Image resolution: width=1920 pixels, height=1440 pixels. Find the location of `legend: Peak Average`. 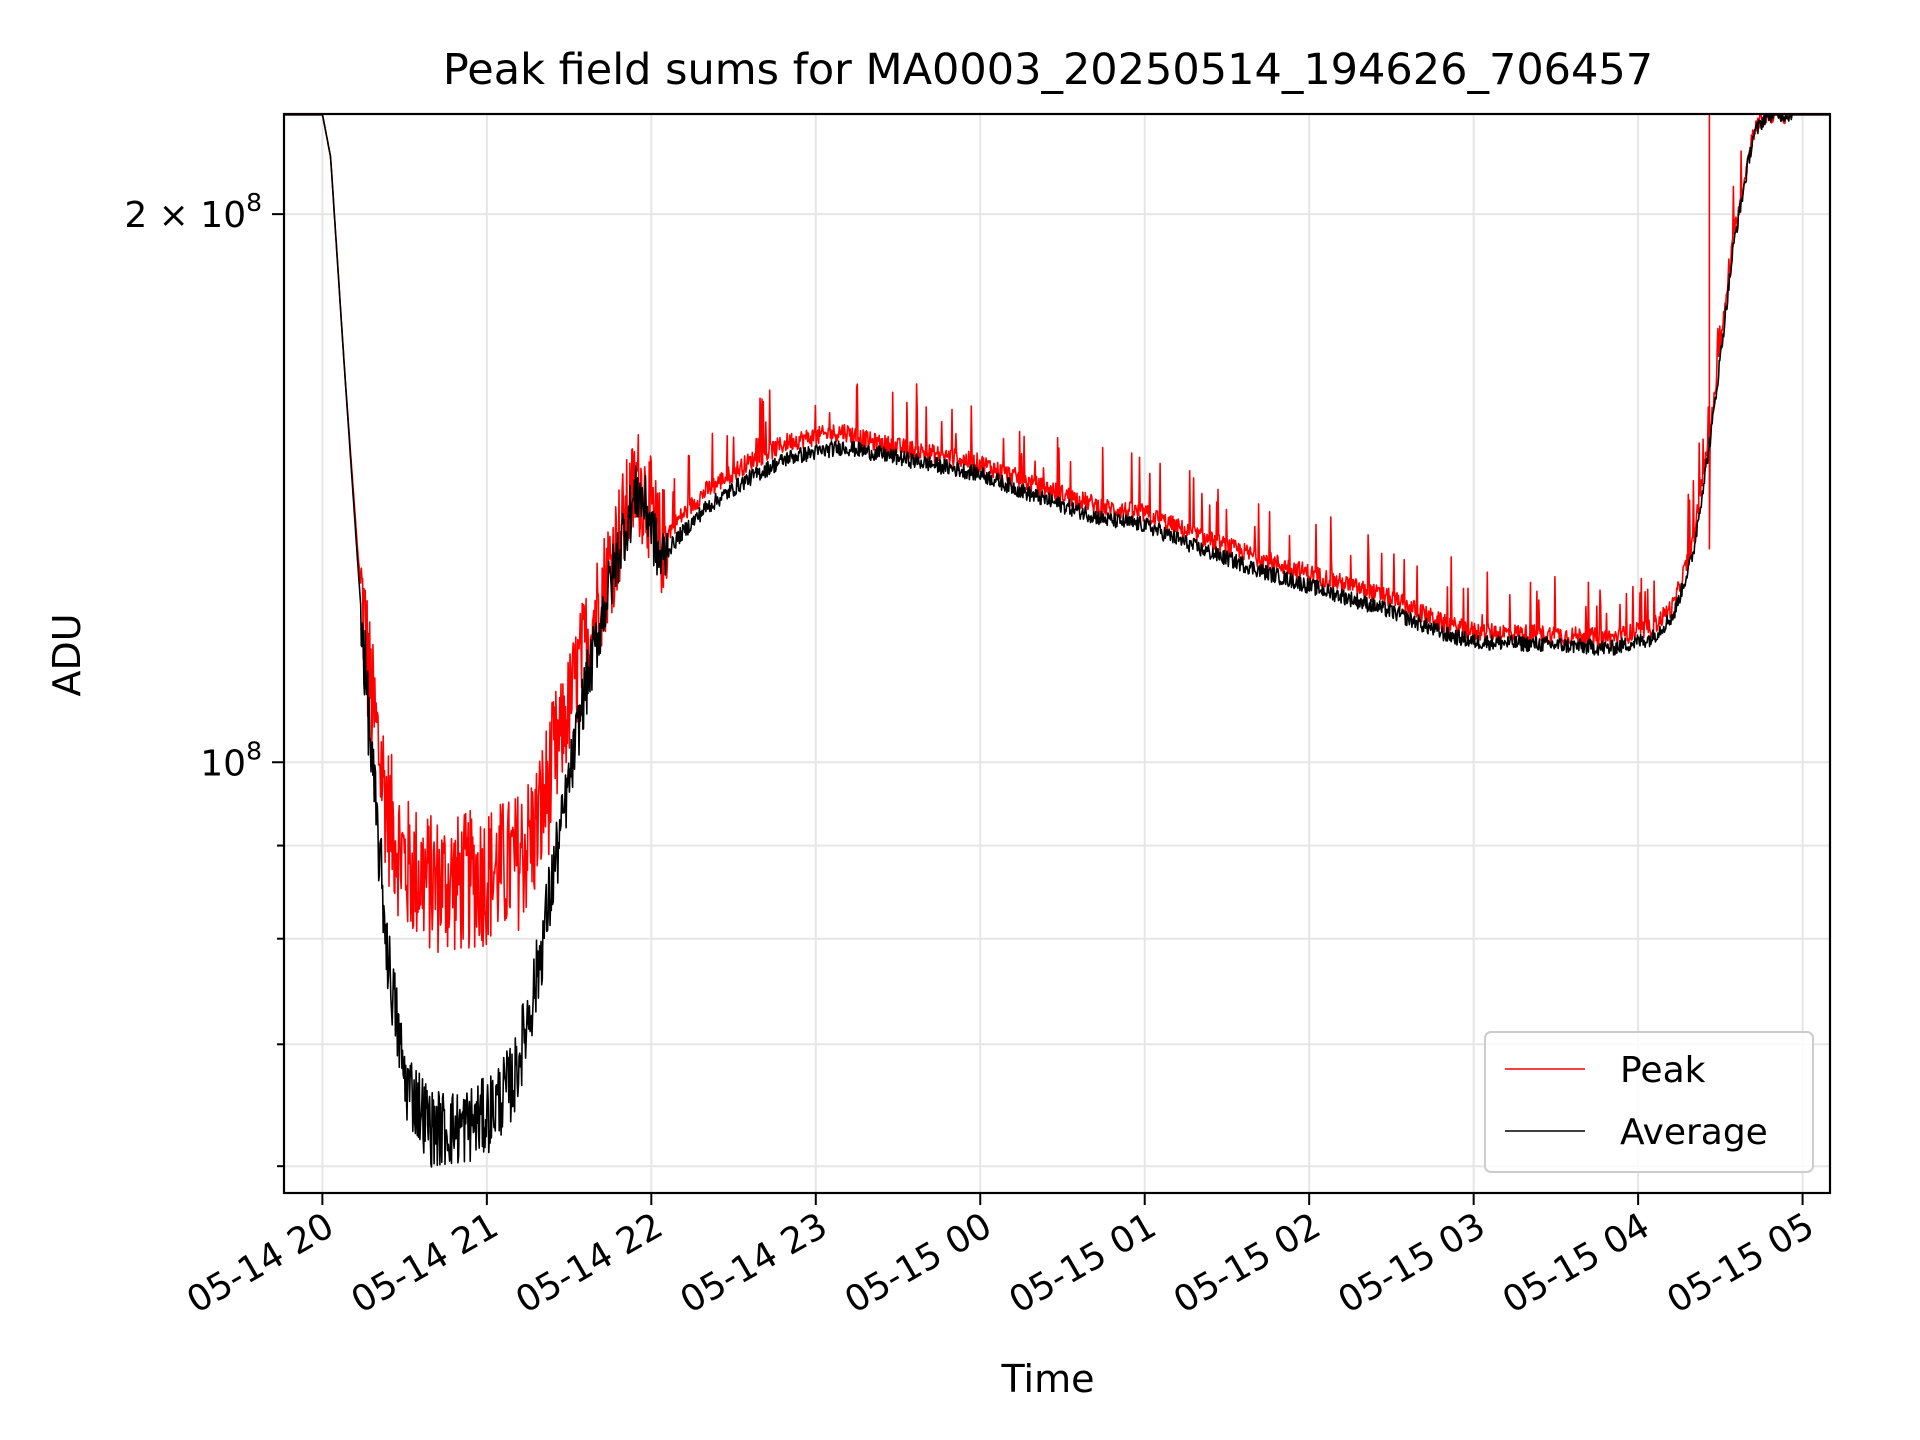

legend: Peak Average is located at coordinates (1649, 1102).